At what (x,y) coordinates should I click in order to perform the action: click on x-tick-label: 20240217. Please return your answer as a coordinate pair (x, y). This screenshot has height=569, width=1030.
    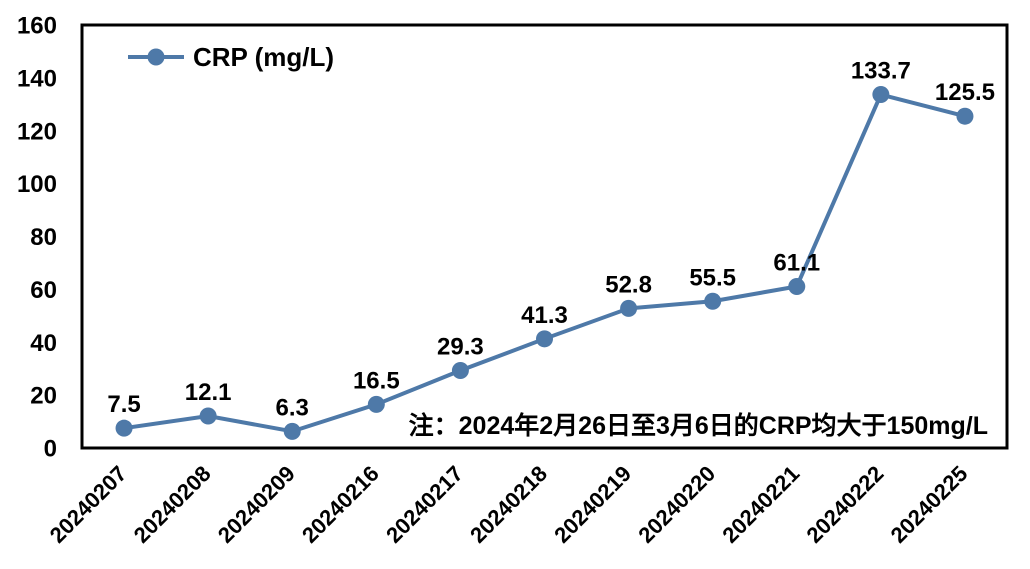
    Looking at the image, I should click on (424, 504).